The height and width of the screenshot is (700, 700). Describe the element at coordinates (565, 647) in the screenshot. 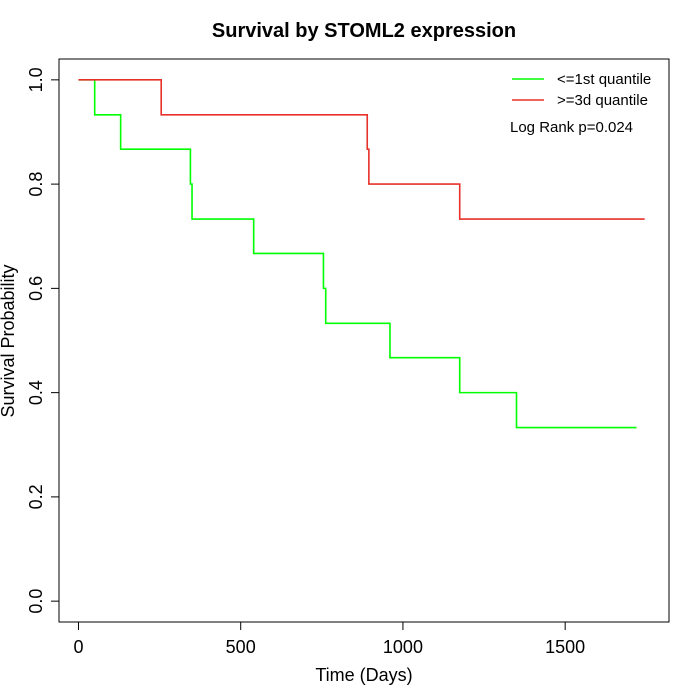

I see `x-tick-label: 1500` at that location.